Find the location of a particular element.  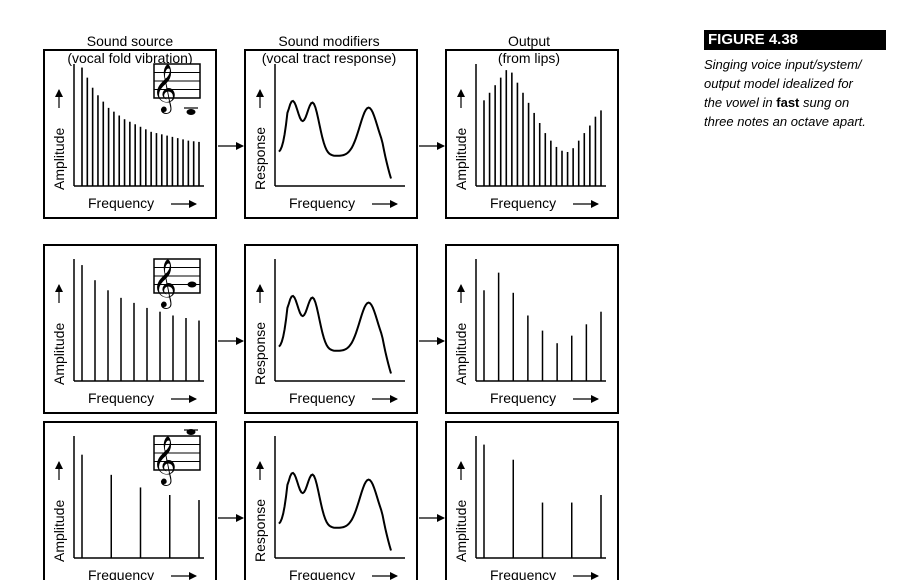

column-title-source: Sound source (vocal fold vibration) is located at coordinates (130, 50).